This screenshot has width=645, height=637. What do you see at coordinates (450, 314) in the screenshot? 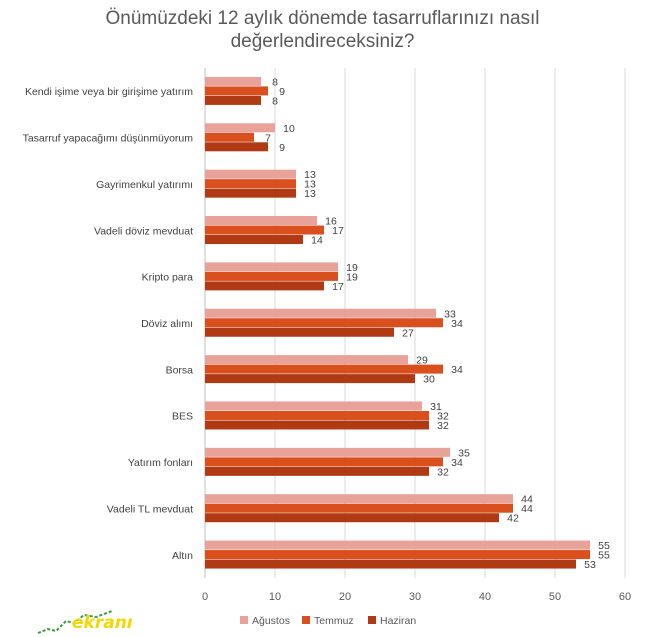
I see `data-label: 33` at bounding box center [450, 314].